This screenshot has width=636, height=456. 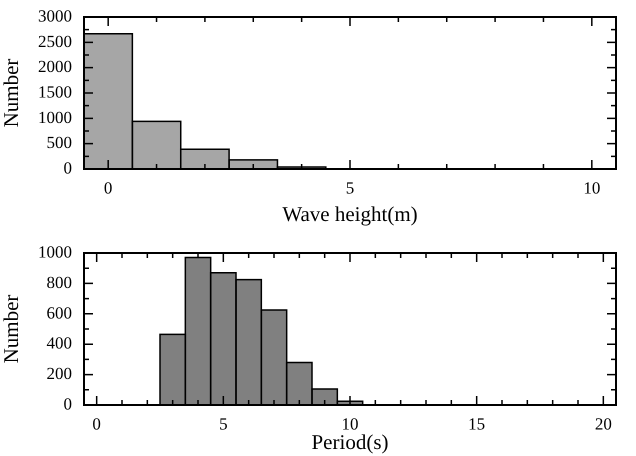 I want to click on y-tick-label: 800, so click(x=59, y=282).